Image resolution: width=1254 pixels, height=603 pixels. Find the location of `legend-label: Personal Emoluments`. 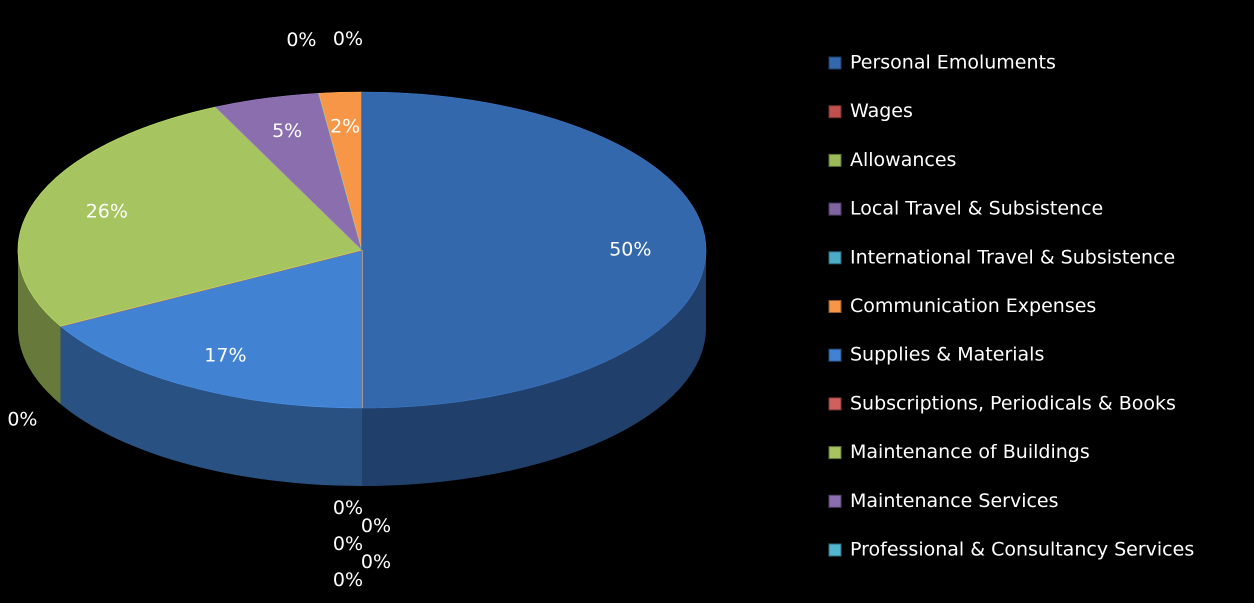

legend-label: Personal Emoluments is located at coordinates (953, 63).